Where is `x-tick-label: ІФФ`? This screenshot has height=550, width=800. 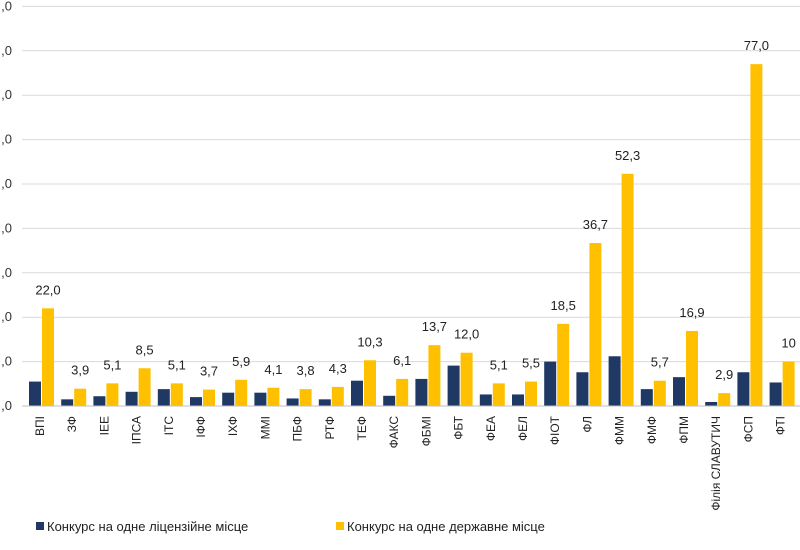 x-tick-label: ІФФ is located at coordinates (201, 427).